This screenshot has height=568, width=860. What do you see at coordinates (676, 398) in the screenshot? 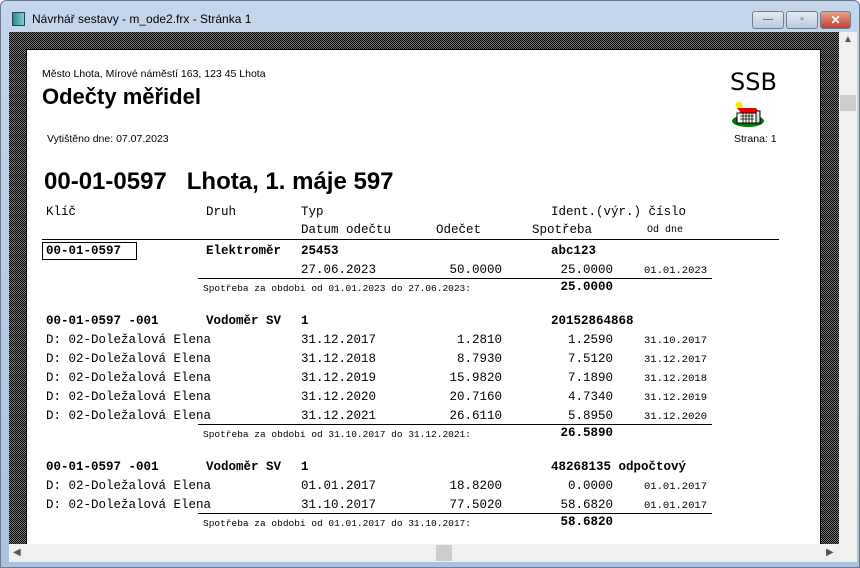
I see `reading-from-date: 31.12.2019` at bounding box center [676, 398].